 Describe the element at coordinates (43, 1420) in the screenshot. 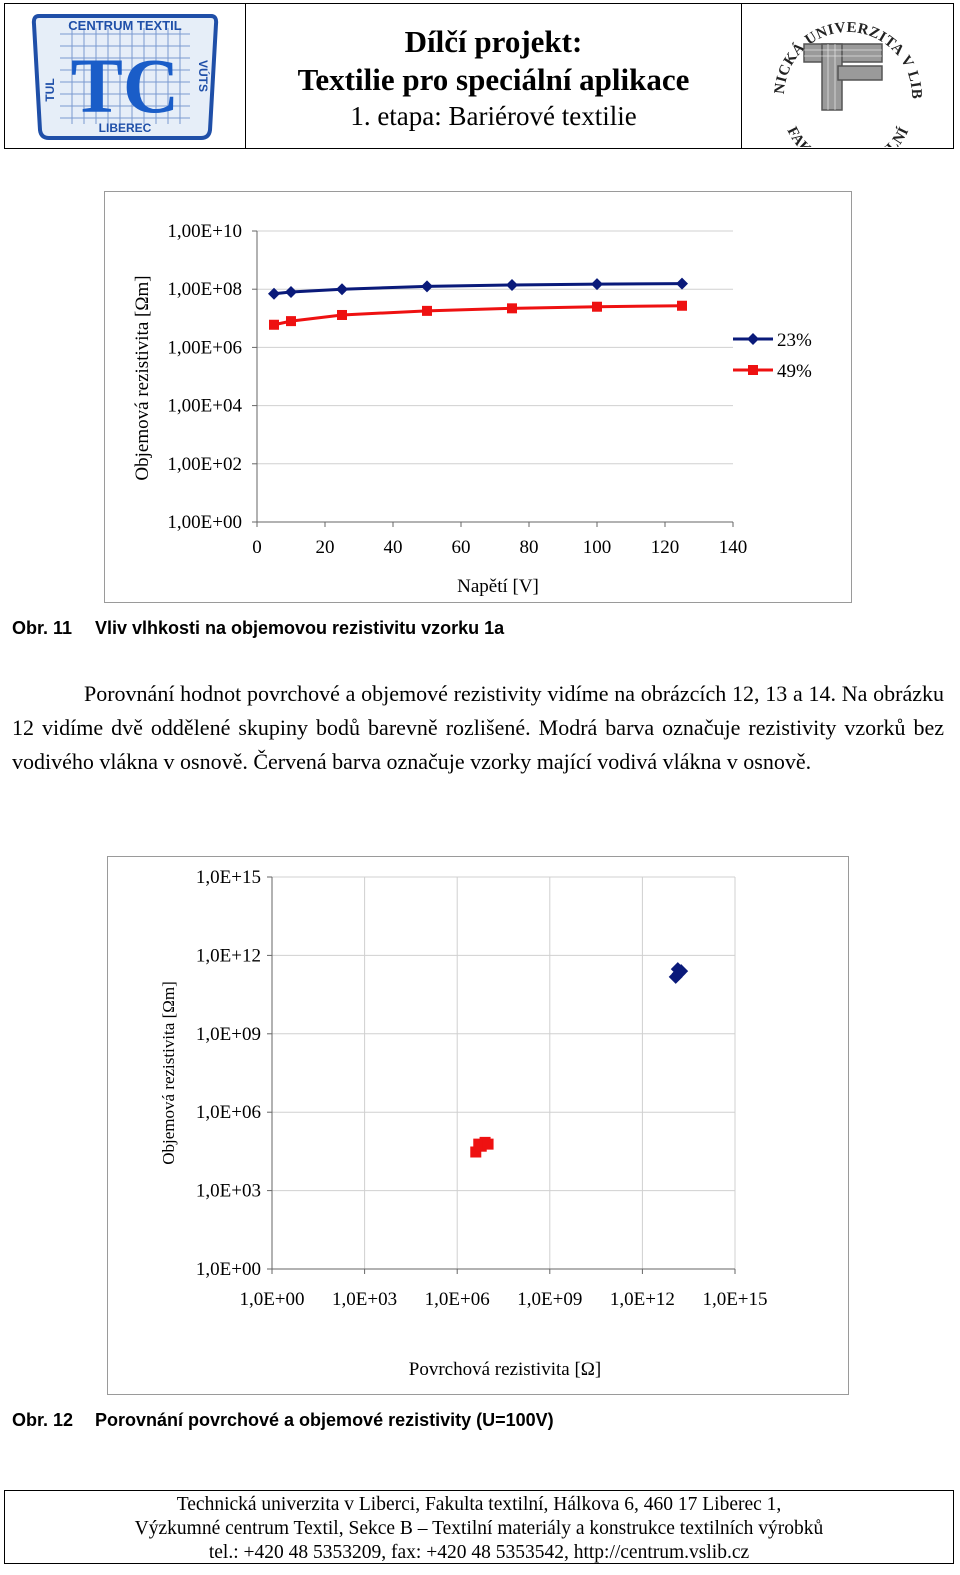

I see `figure-12-number: Obr. 12` at that location.